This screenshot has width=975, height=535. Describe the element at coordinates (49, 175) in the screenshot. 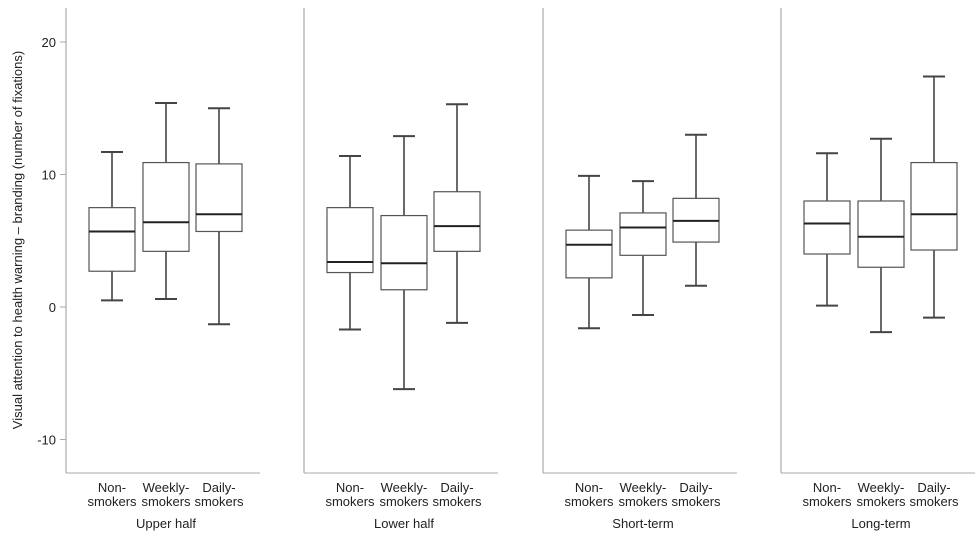

I see `y-tick-label: 10` at that location.